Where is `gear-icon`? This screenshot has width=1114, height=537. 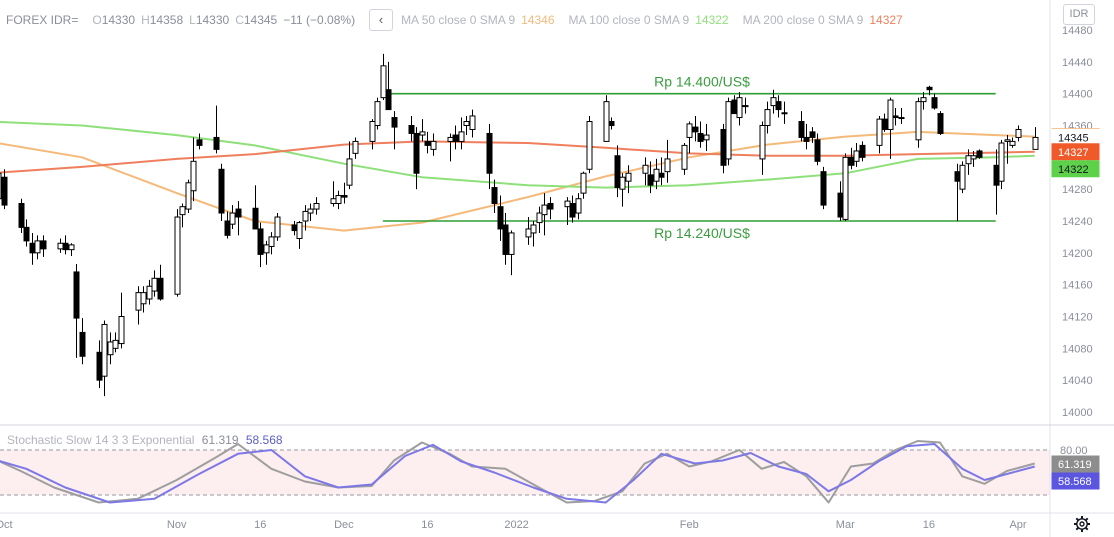
gear-icon is located at coordinates (1082, 524).